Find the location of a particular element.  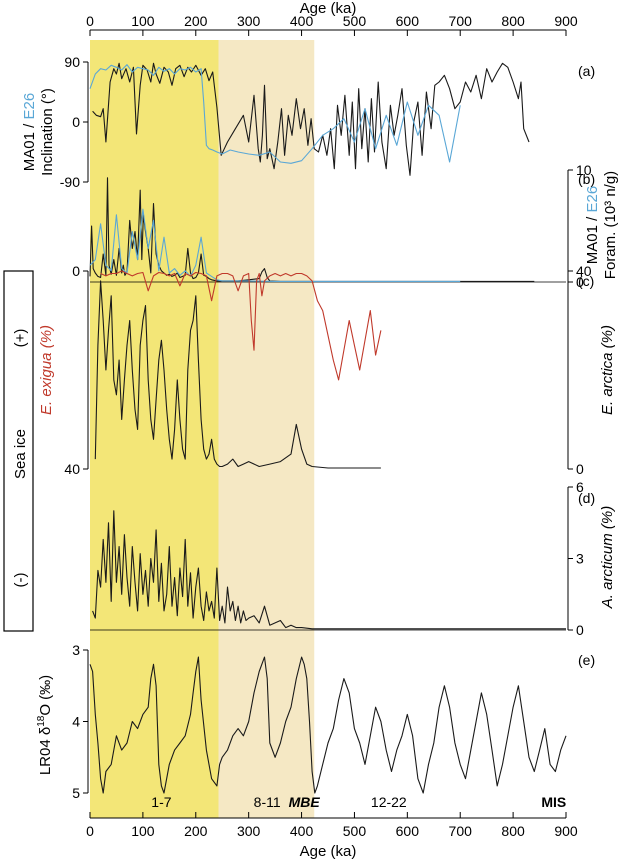

mis-labels: 1-7 8-11 MBE 12-22 MIS is located at coordinates (358, 802).